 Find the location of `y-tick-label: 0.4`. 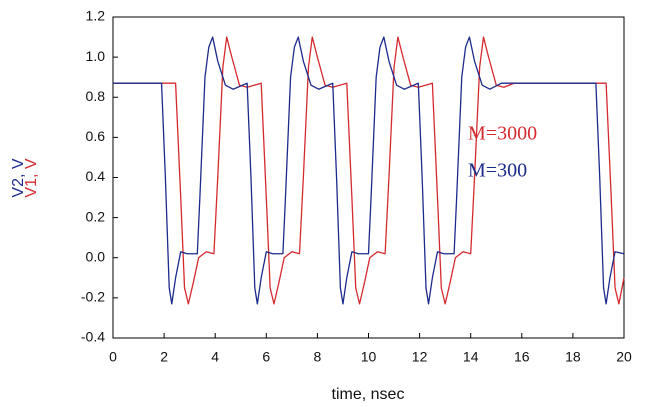

y-tick-label: 0.4 is located at coordinates (96, 176).